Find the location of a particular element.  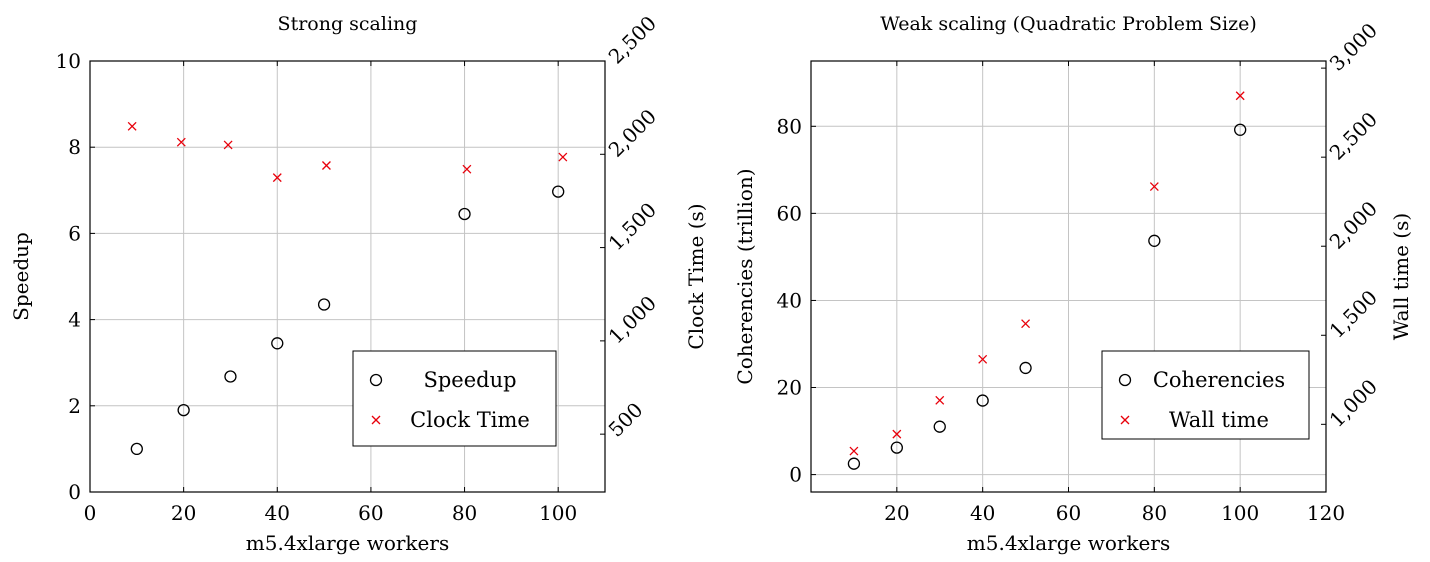

y-tick-label: 20 is located at coordinates (789, 388).